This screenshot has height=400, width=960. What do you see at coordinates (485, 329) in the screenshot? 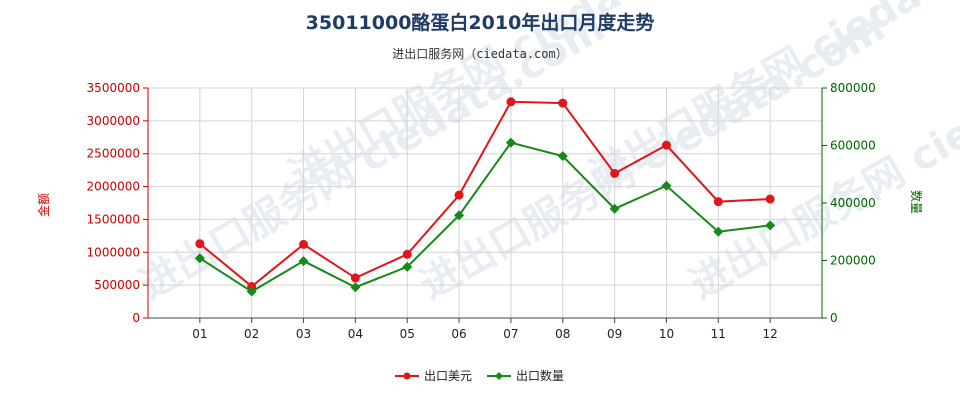
I see `x-axis-ticks: 01 02 03 04 05 06 07 08 09 10 11 12` at bounding box center [485, 329].